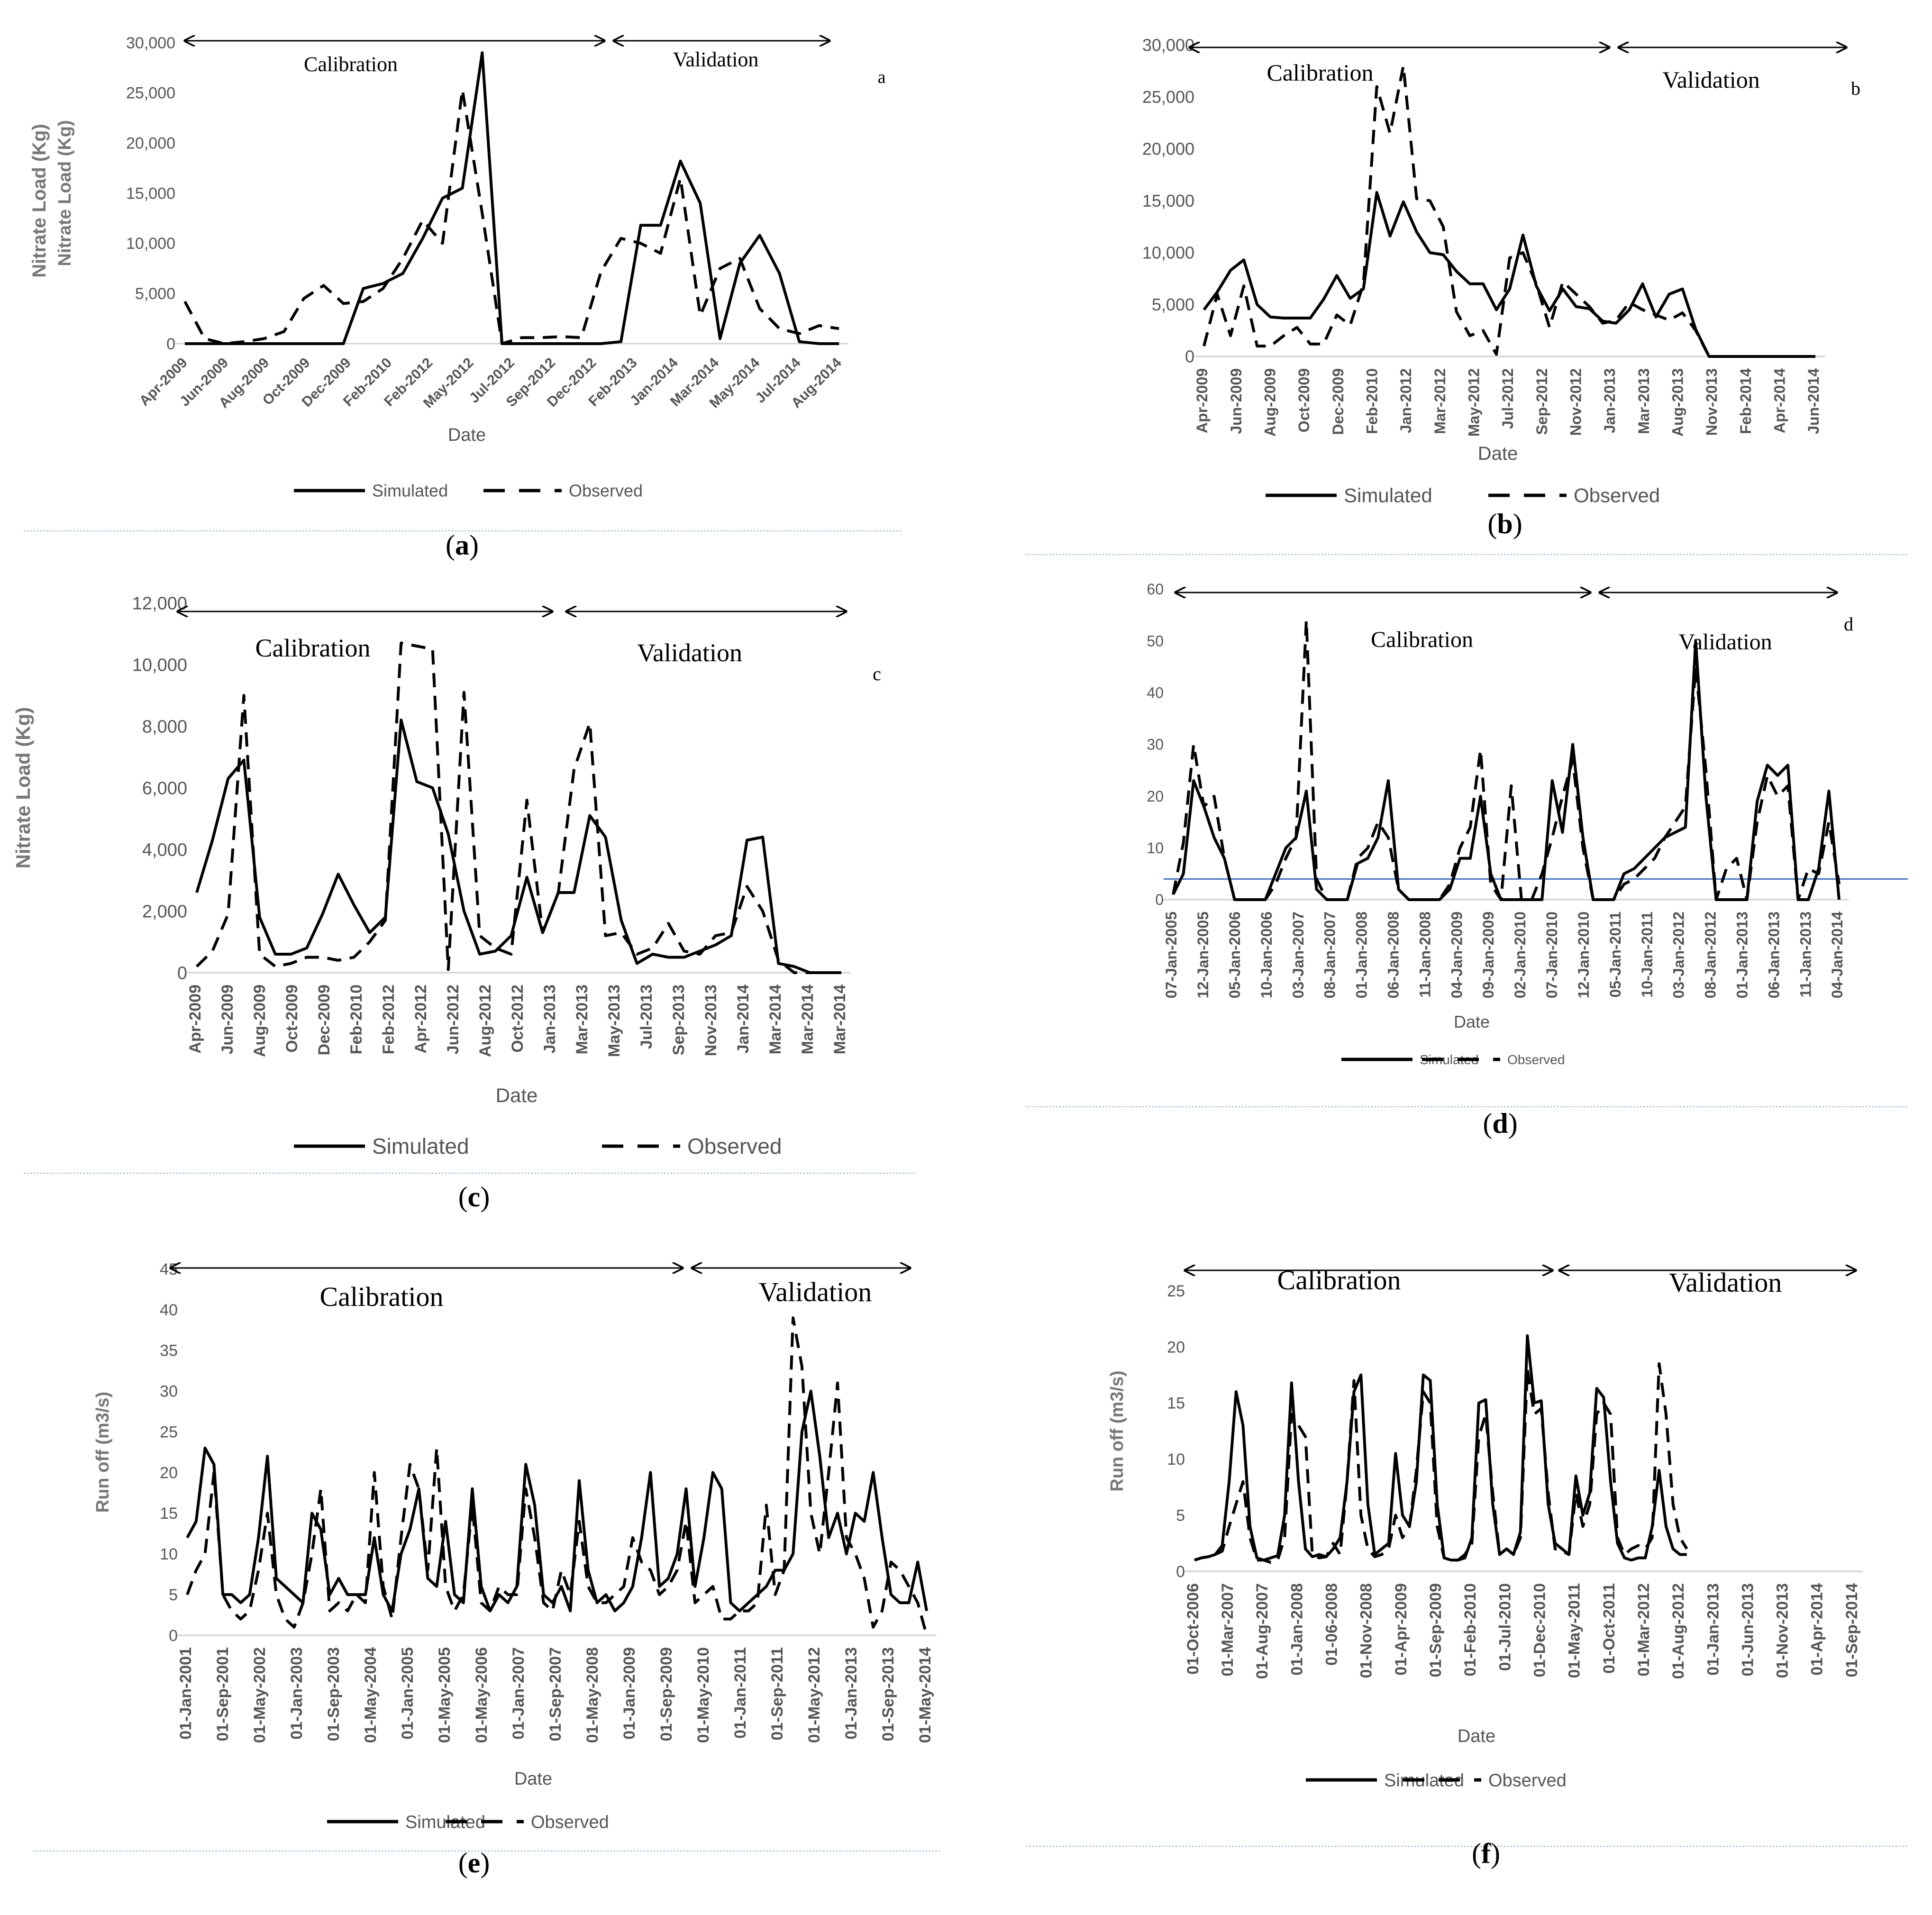  What do you see at coordinates (408, 1693) in the screenshot?
I see `x-tick-label: 01-Jan-2005` at bounding box center [408, 1693].